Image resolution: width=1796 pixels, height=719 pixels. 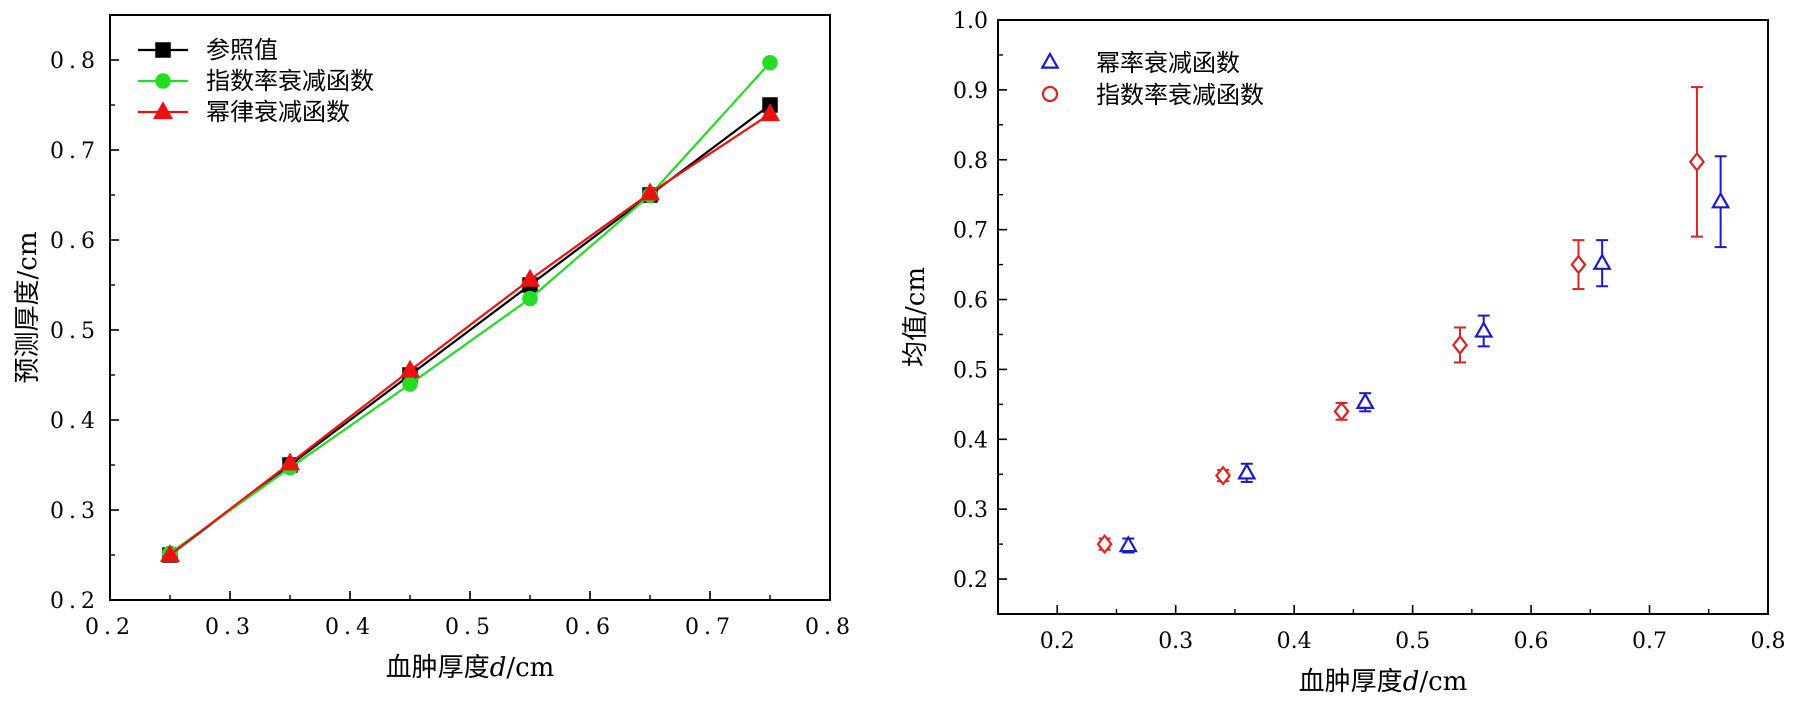 I want to click on y-tick-label: 1.0, so click(x=970, y=21).